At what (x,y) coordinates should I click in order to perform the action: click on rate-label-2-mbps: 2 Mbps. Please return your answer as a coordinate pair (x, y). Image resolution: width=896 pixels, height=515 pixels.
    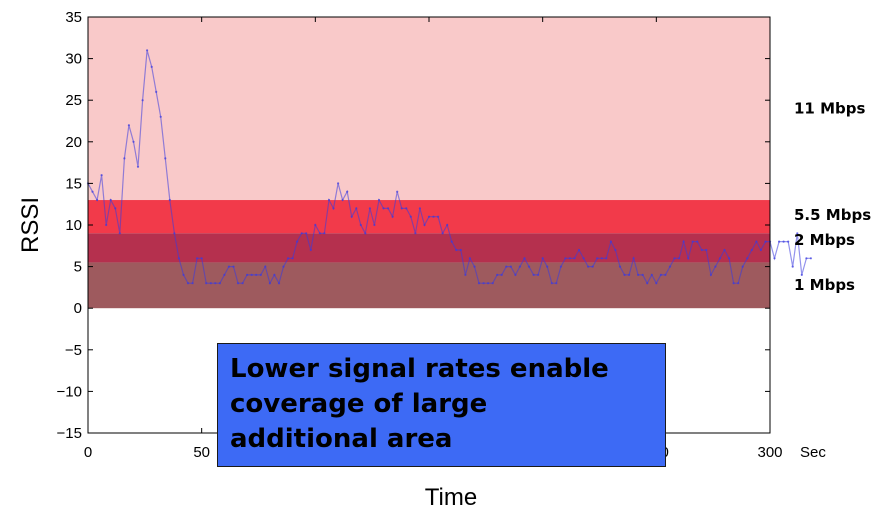
    Looking at the image, I should click on (824, 240).